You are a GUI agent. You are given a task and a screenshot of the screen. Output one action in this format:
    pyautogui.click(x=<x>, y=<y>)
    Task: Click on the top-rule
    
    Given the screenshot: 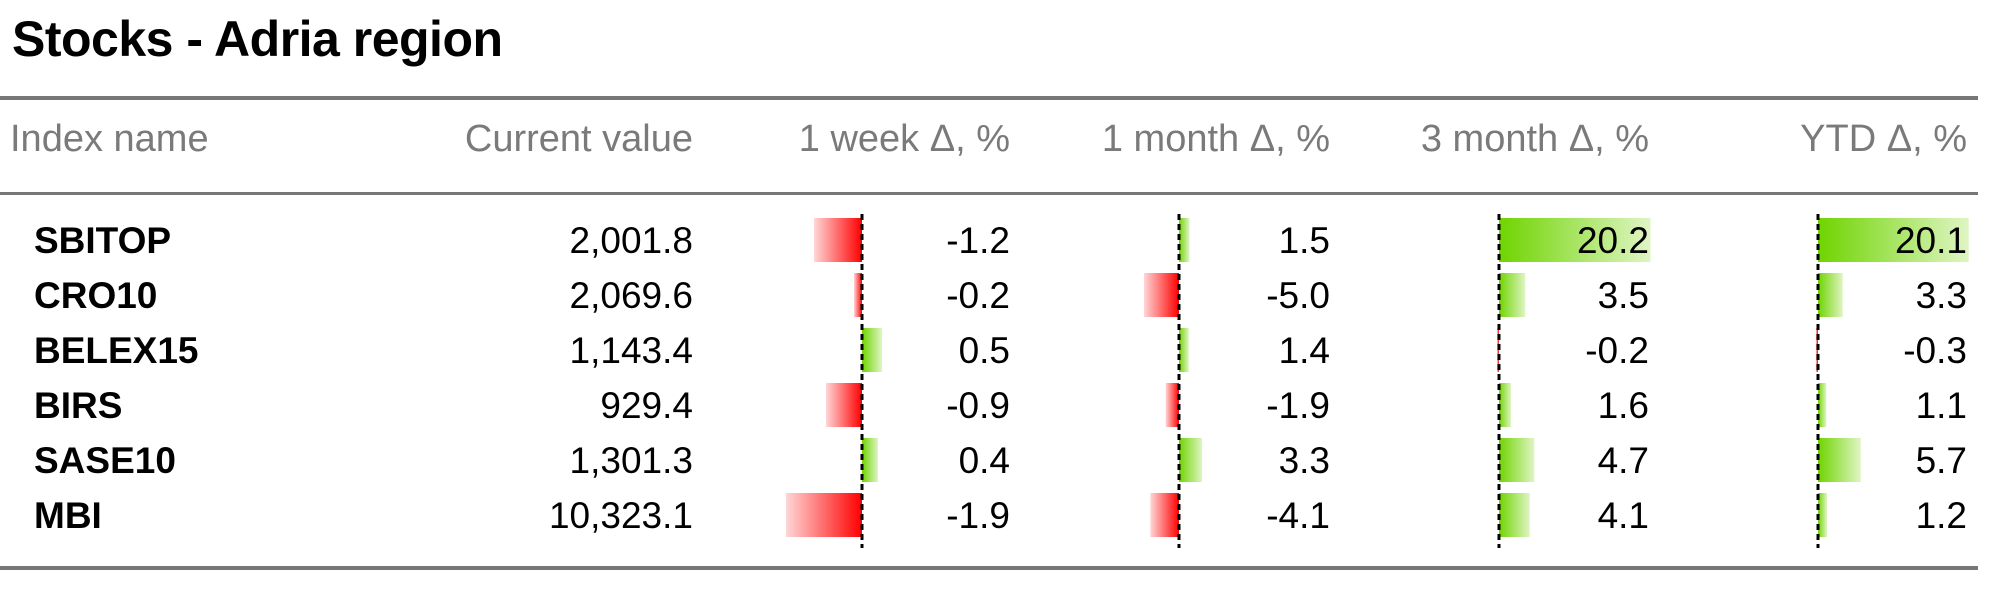 What is the action you would take?
    pyautogui.click(x=989, y=98)
    